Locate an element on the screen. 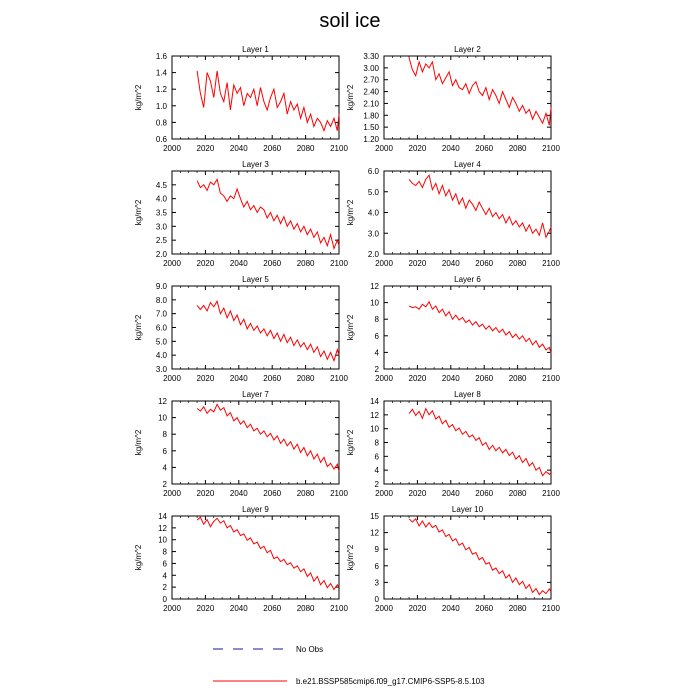 This screenshot has height=700, width=700. panel-title: Layer 9 is located at coordinates (255, 509).